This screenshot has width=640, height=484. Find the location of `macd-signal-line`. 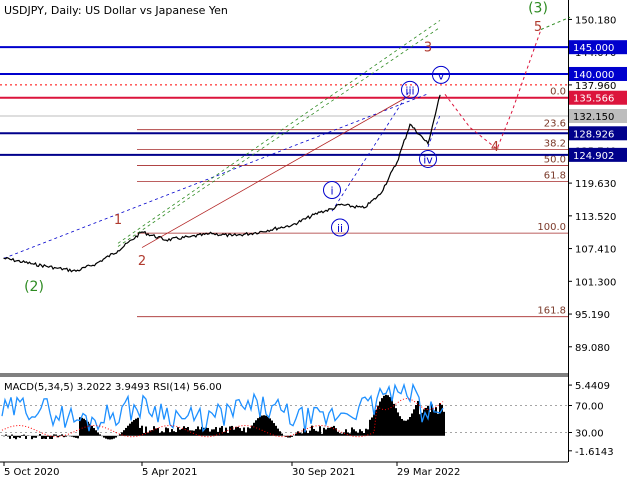

macd-signal-line is located at coordinates (222, 417).